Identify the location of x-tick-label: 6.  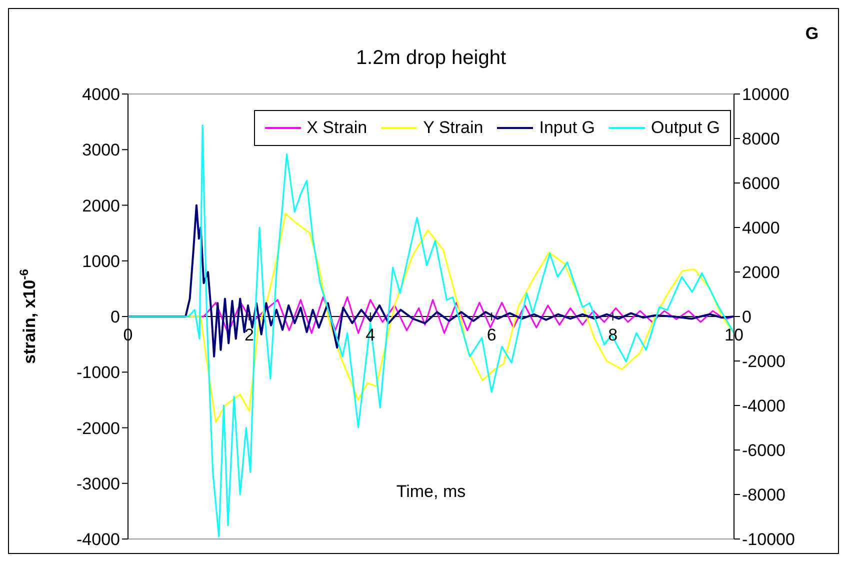
(491, 335).